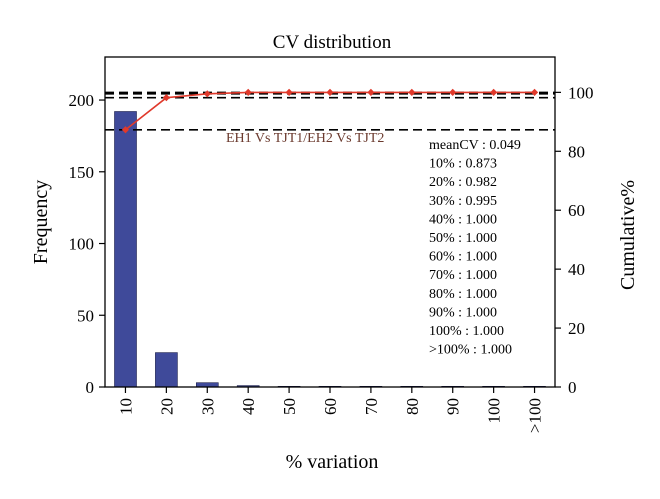 The width and height of the screenshot is (660, 499). What do you see at coordinates (463, 219) in the screenshot?
I see `stats-line: 40% : 1.000` at bounding box center [463, 219].